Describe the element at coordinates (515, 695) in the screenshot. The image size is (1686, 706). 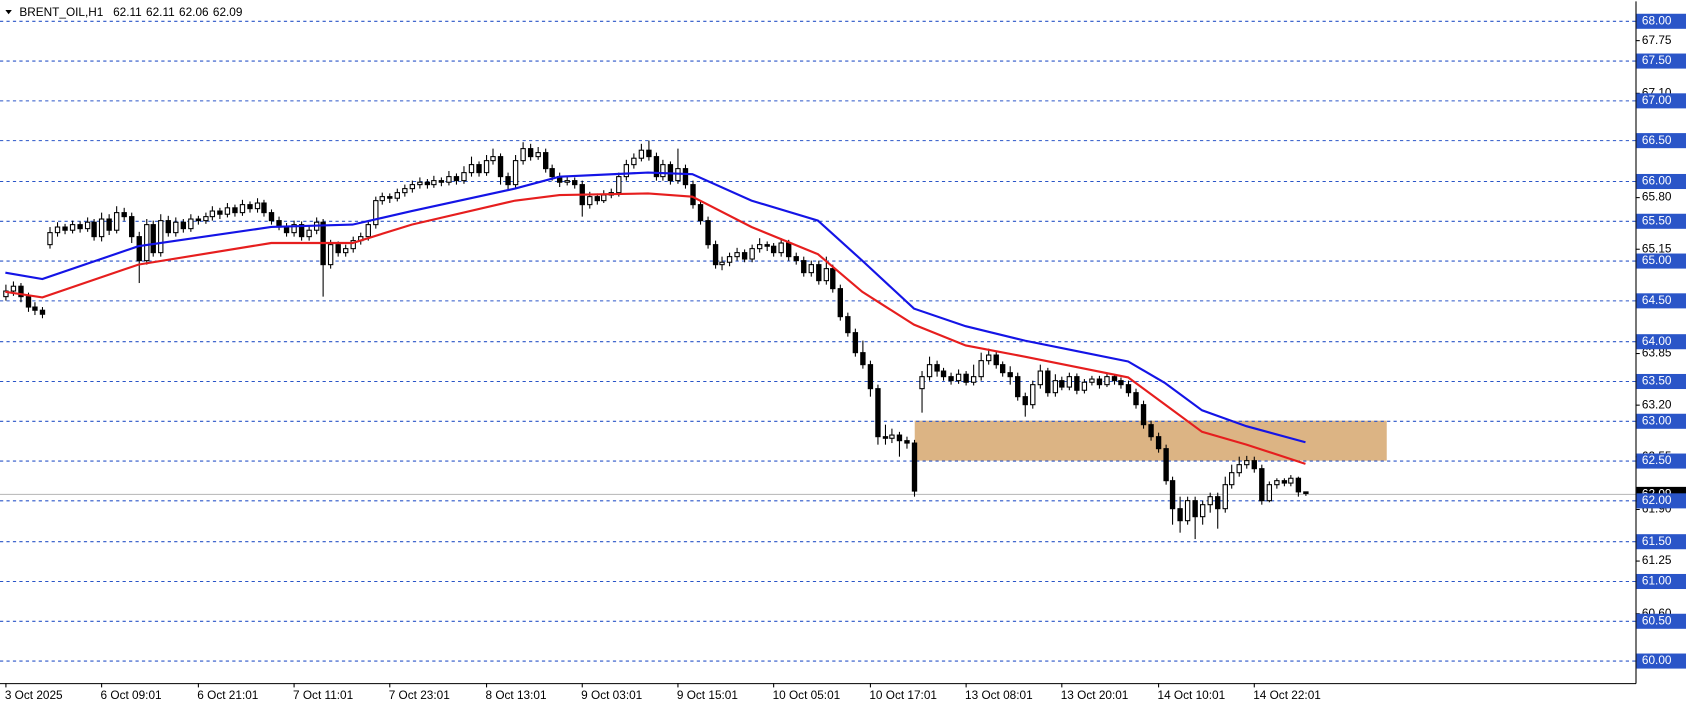
I see `x-tick-label: 8 Oct 13:01` at that location.